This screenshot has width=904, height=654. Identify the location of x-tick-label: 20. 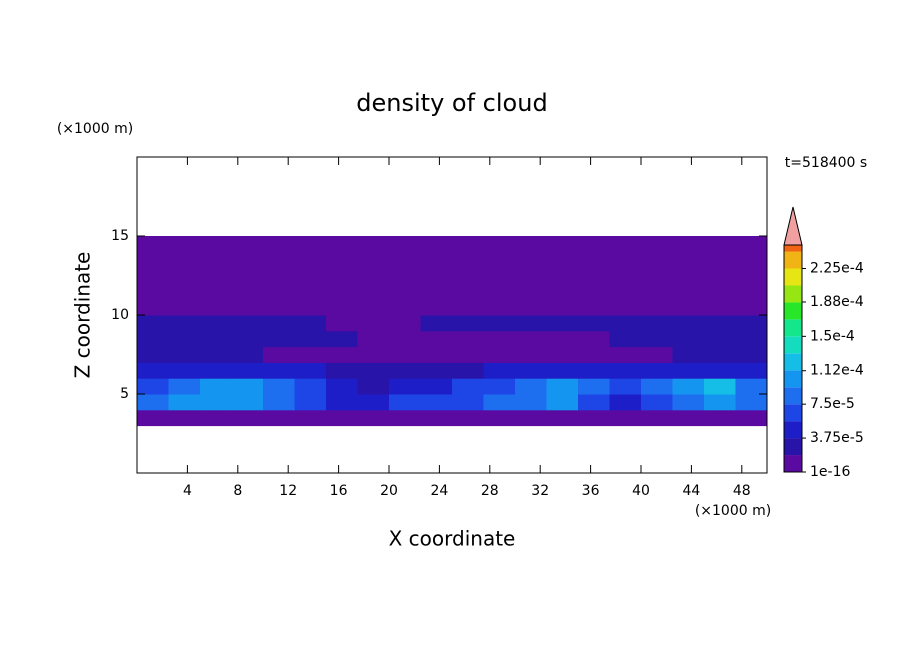
(389, 491).